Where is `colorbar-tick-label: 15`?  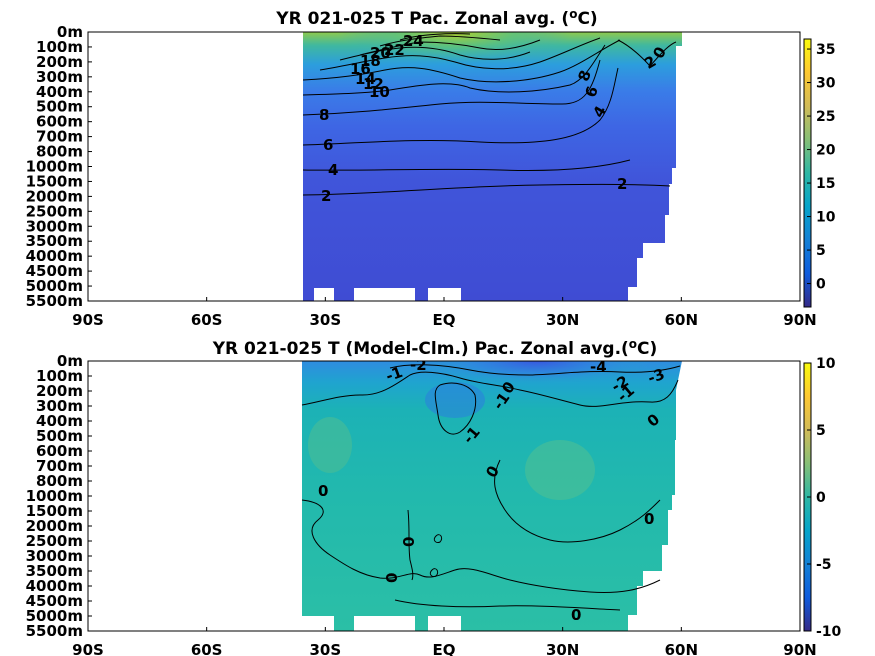 colorbar-tick-label: 15 is located at coordinates (825, 184).